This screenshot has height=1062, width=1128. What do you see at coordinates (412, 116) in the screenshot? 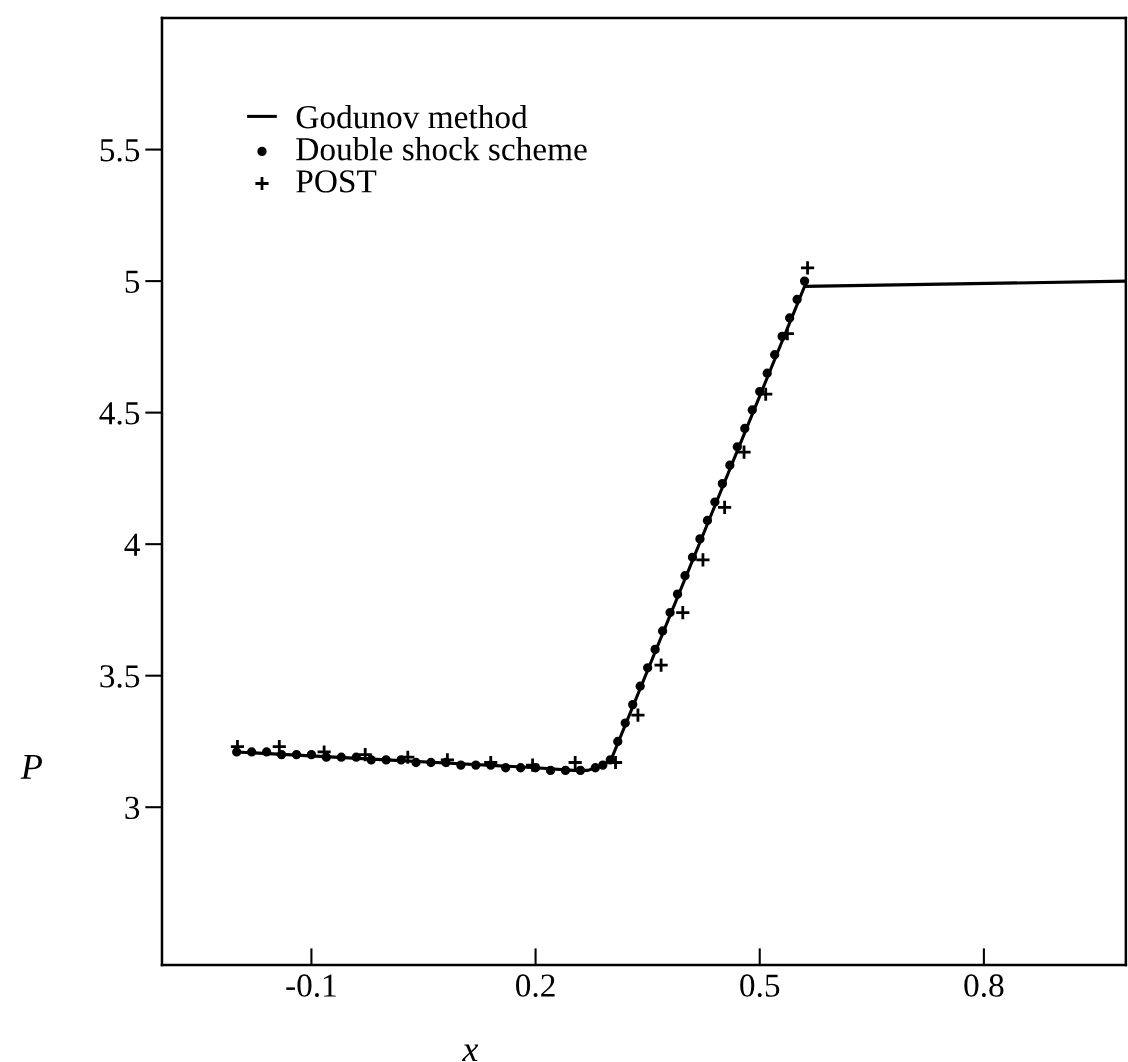
I see `legend-label: Godunov method` at bounding box center [412, 116].